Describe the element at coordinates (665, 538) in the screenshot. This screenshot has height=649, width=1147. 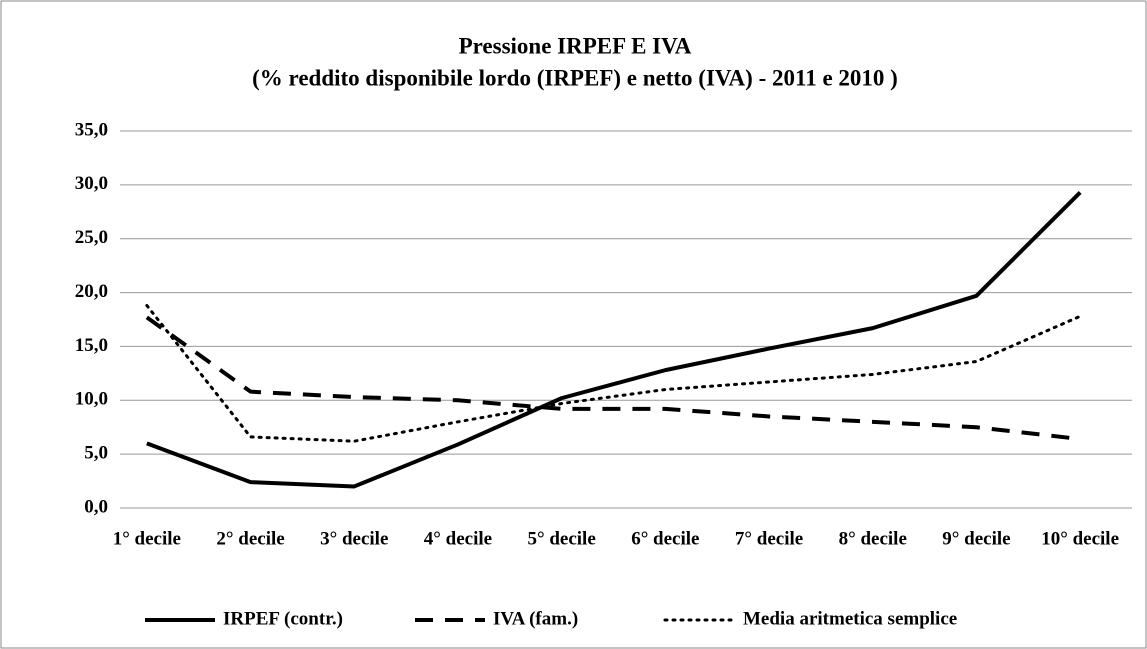
I see `x-tick-label: 6° decile` at that location.